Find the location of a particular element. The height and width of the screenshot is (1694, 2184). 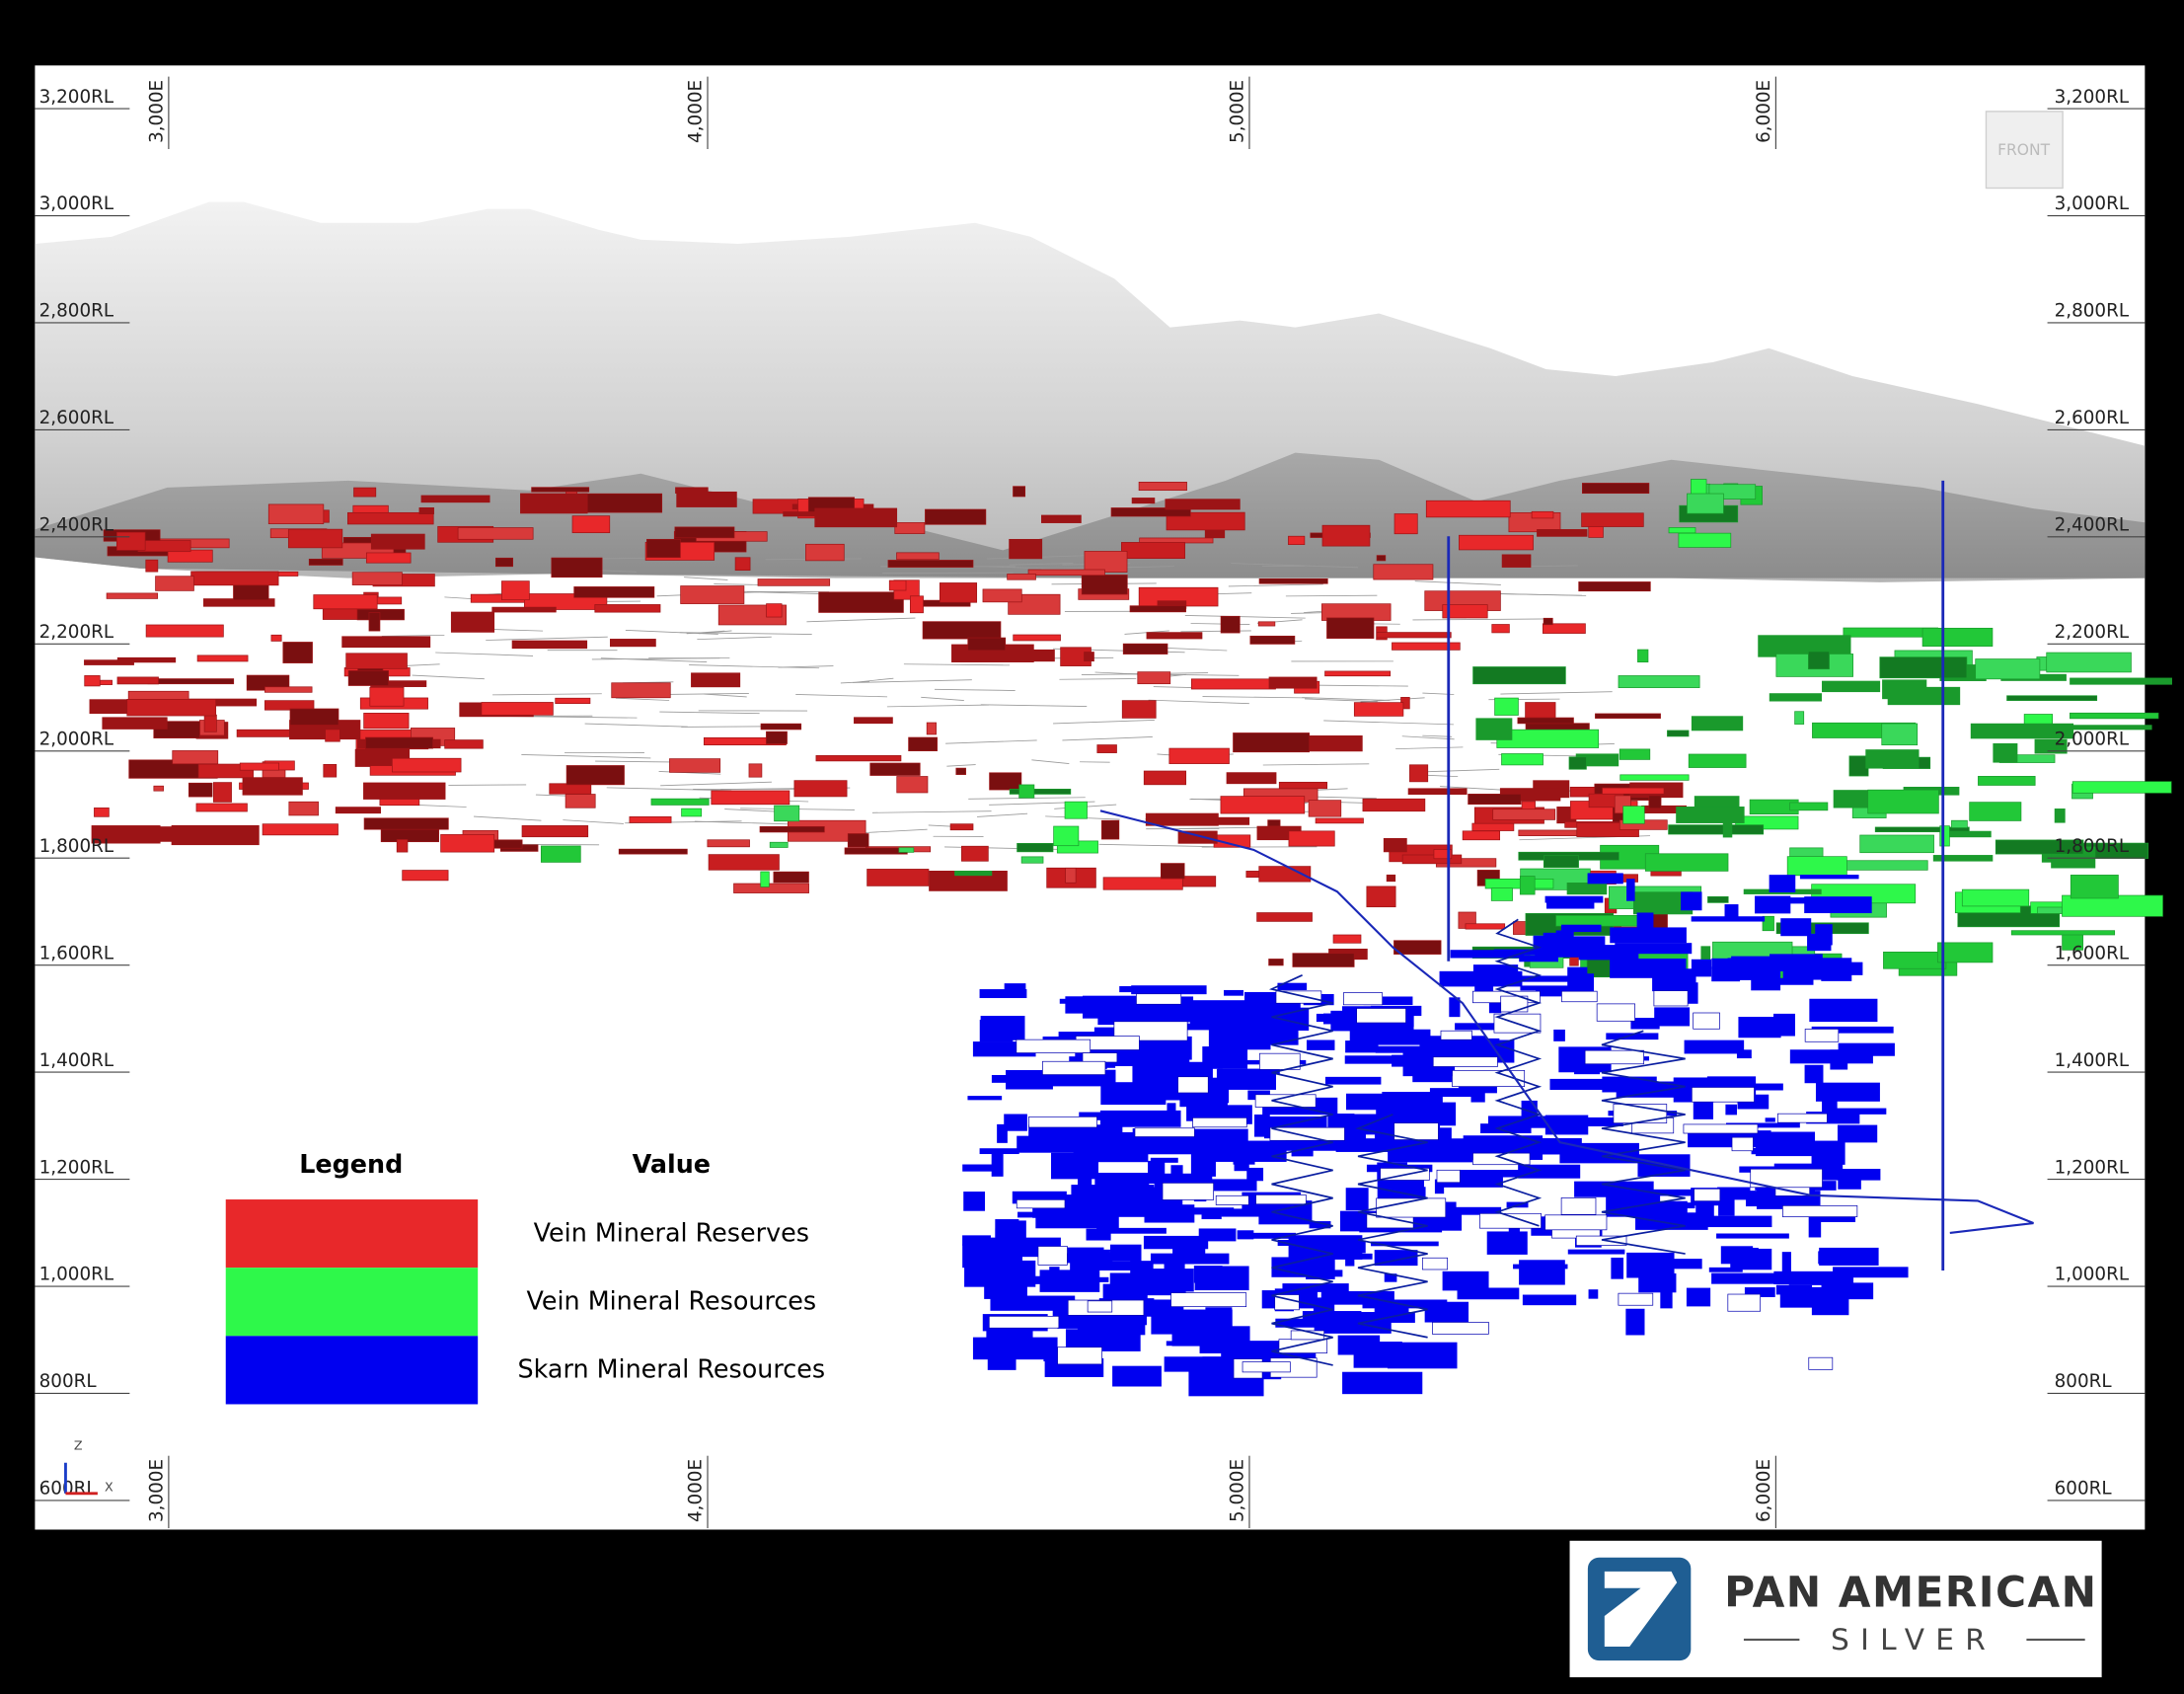

view-cube is located at coordinates (2024, 150).